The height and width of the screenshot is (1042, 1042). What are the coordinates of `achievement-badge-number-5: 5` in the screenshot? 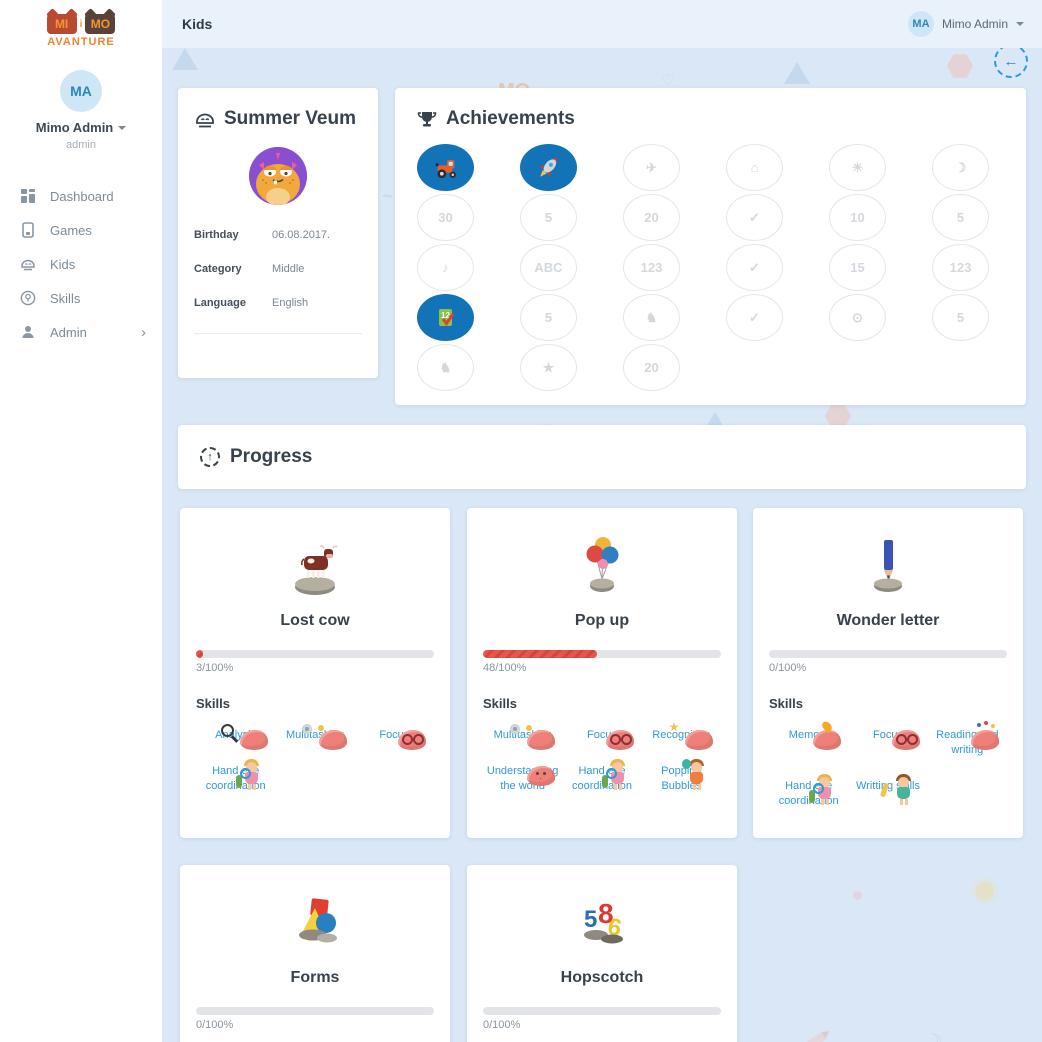 It's located at (960, 317).